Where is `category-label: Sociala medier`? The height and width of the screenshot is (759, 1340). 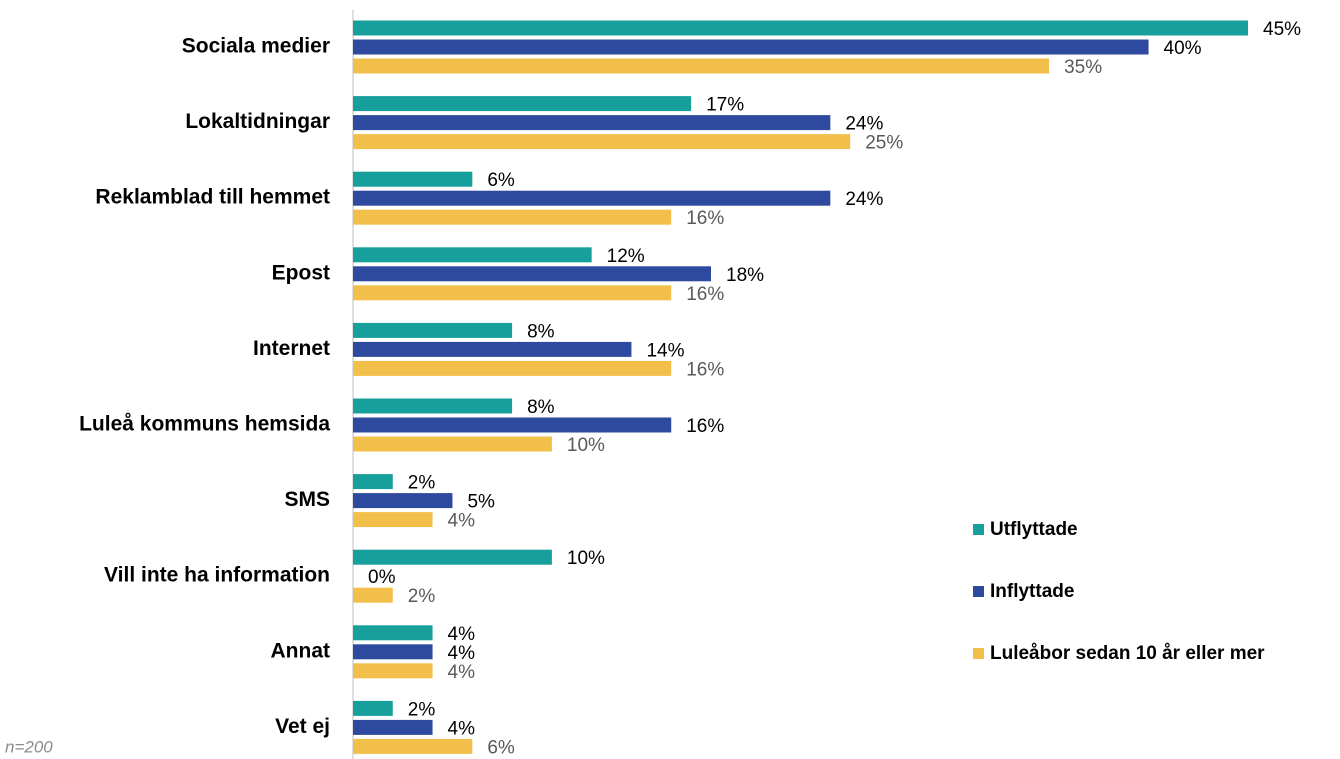 category-label: Sociala medier is located at coordinates (256, 46).